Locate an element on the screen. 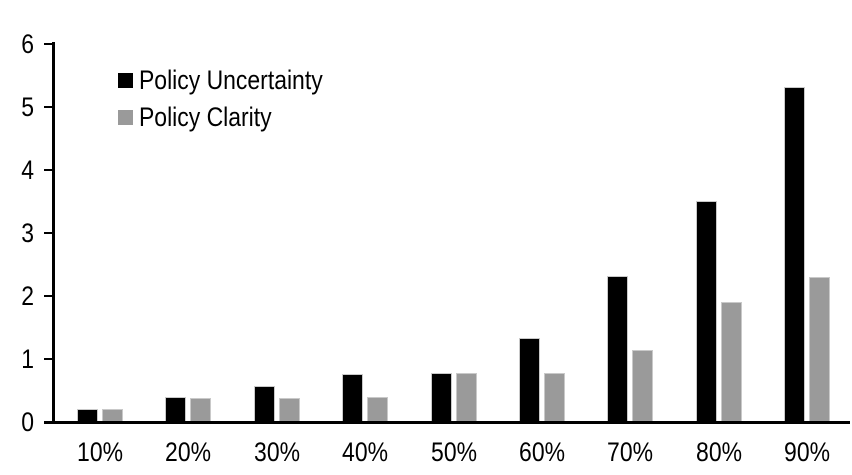 This screenshot has height=475, width=852. legend-swatch-policy-clarity is located at coordinates (125, 117).